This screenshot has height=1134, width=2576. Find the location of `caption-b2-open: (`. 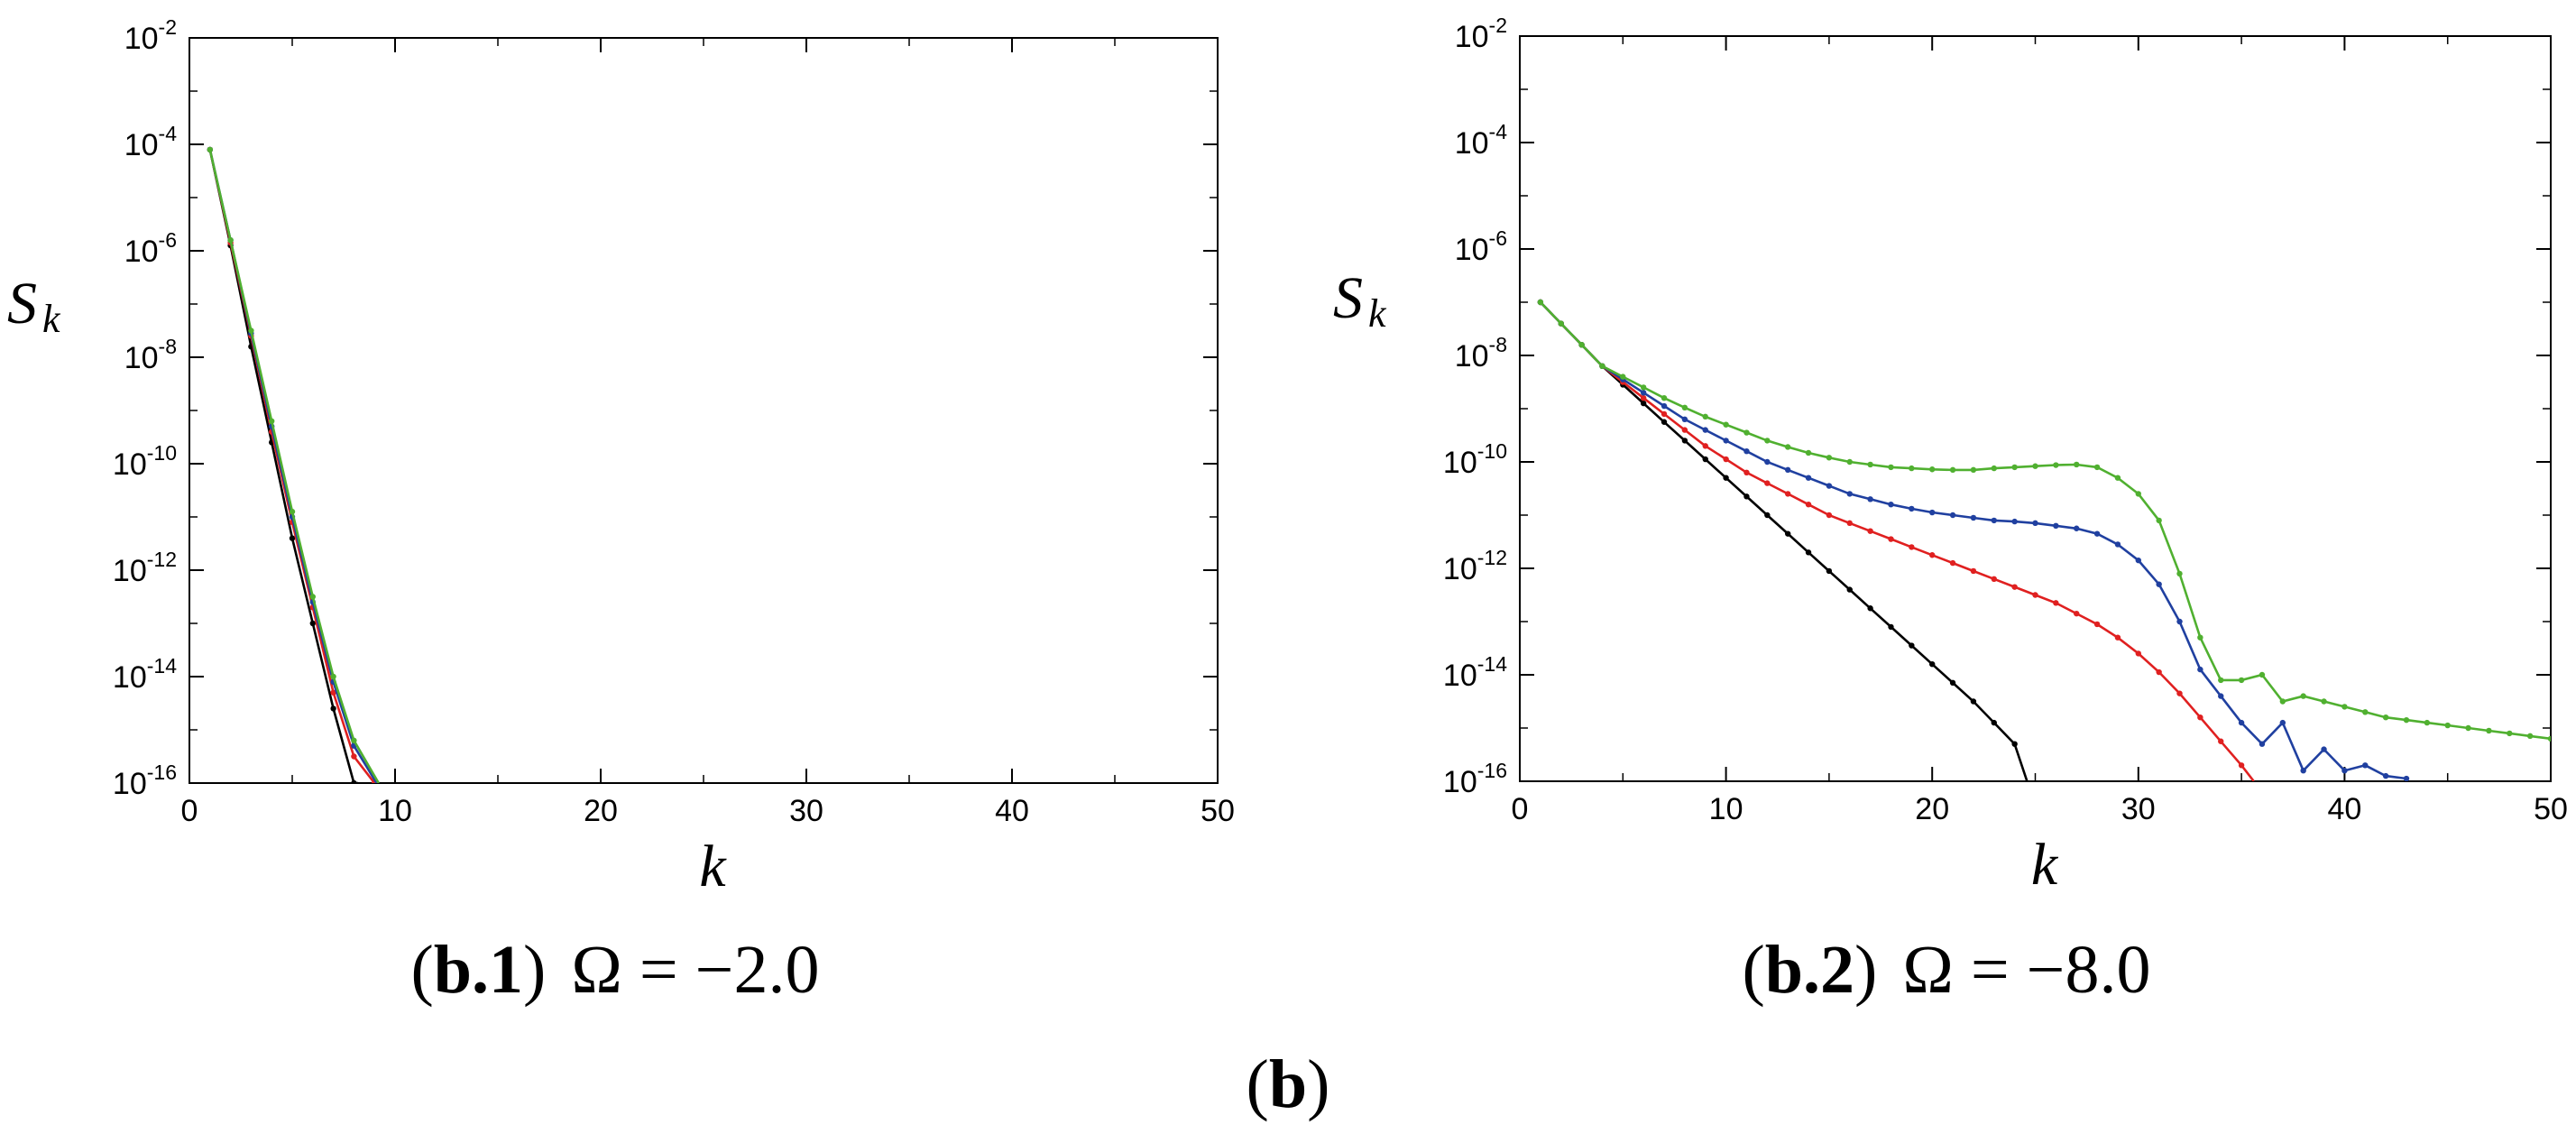

caption-b2-open: ( is located at coordinates (1753, 970).